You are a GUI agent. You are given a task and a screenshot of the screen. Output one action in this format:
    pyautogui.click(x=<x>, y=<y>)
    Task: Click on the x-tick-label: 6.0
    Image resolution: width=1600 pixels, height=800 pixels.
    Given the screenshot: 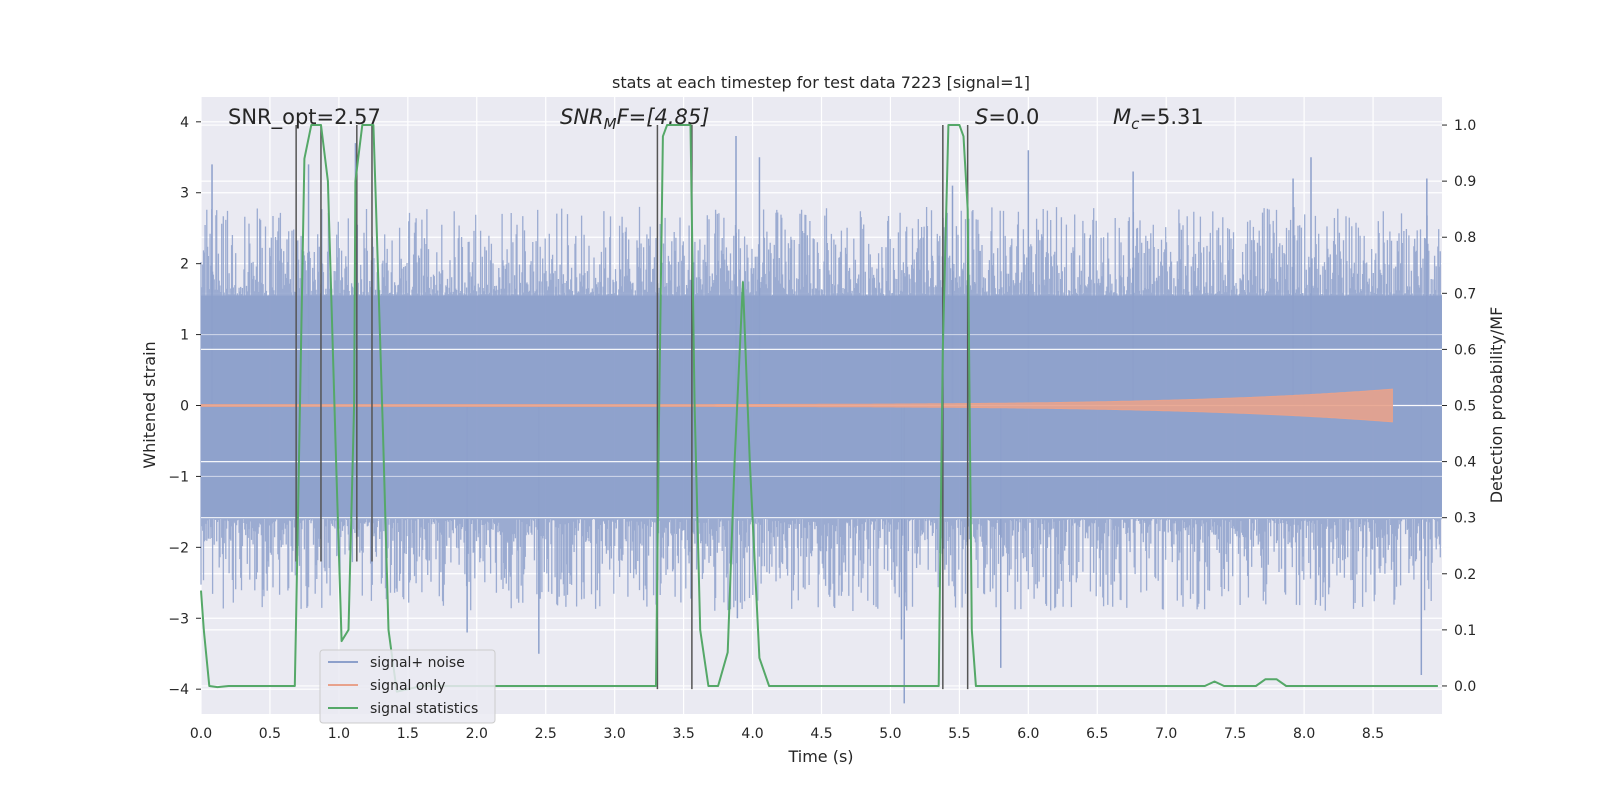 What is the action you would take?
    pyautogui.click(x=1028, y=734)
    